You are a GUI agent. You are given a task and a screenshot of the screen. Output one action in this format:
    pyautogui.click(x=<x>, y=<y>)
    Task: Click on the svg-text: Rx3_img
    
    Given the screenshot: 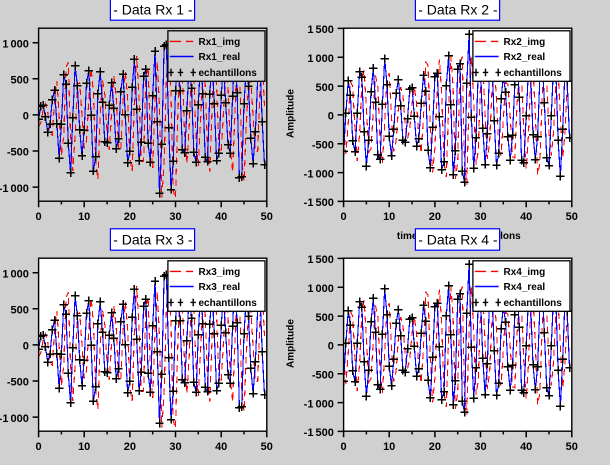 What is the action you would take?
    pyautogui.click(x=220, y=272)
    